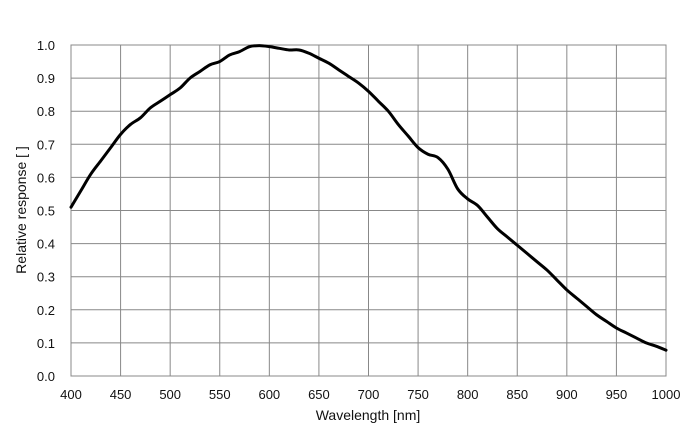 The width and height of the screenshot is (690, 428). What do you see at coordinates (46, 277) in the screenshot?
I see `y-tick-label: 0.3` at bounding box center [46, 277].